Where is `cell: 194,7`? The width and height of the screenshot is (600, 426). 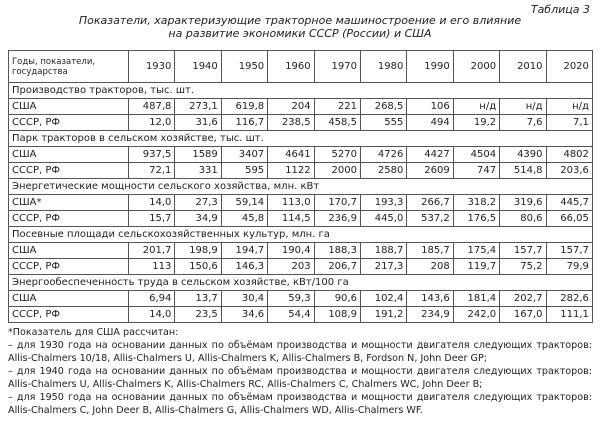 cell: 194,7 is located at coordinates (244, 250).